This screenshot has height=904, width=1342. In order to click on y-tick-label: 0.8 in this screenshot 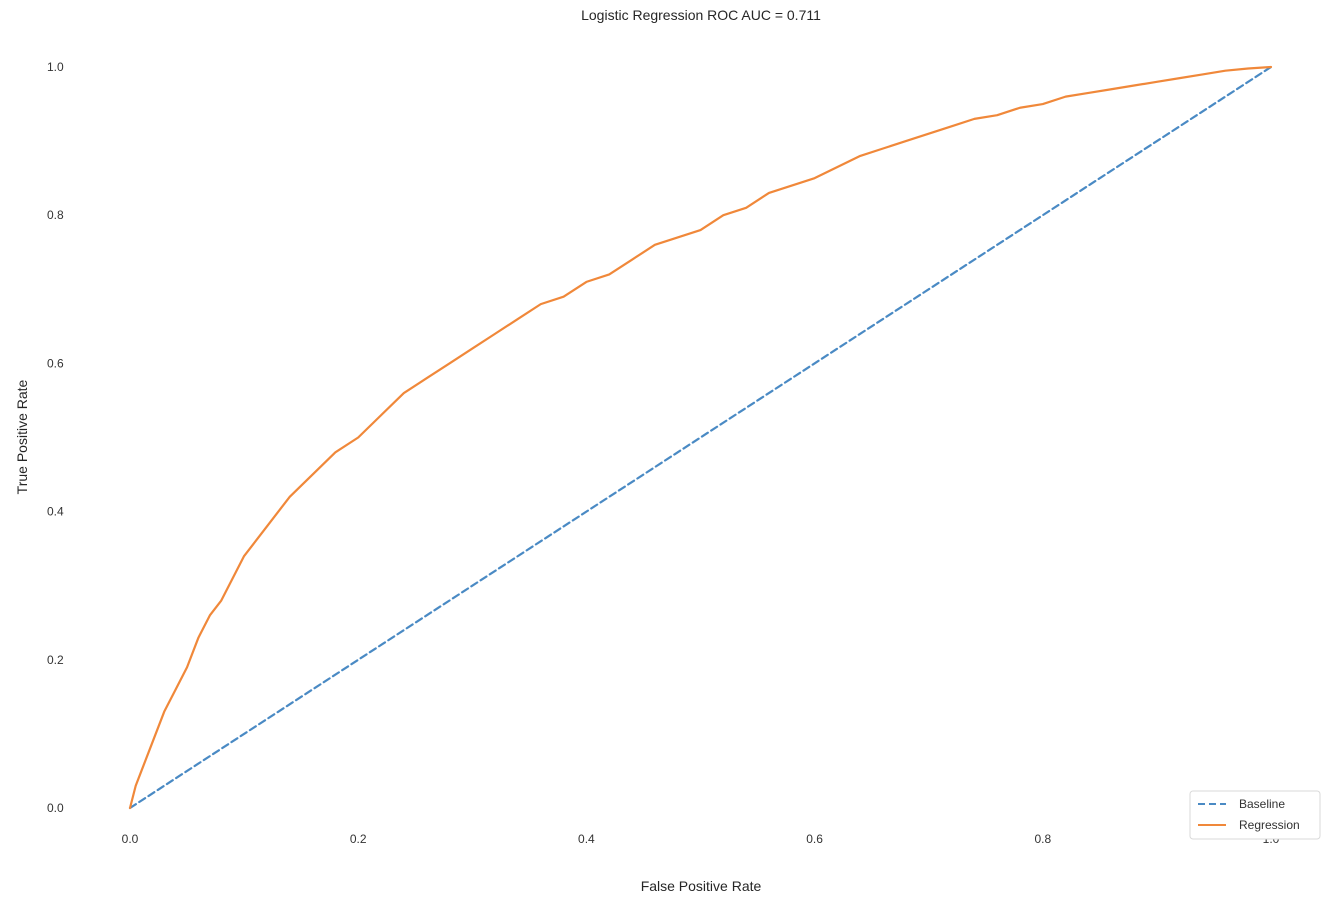, I will do `click(55, 215)`.